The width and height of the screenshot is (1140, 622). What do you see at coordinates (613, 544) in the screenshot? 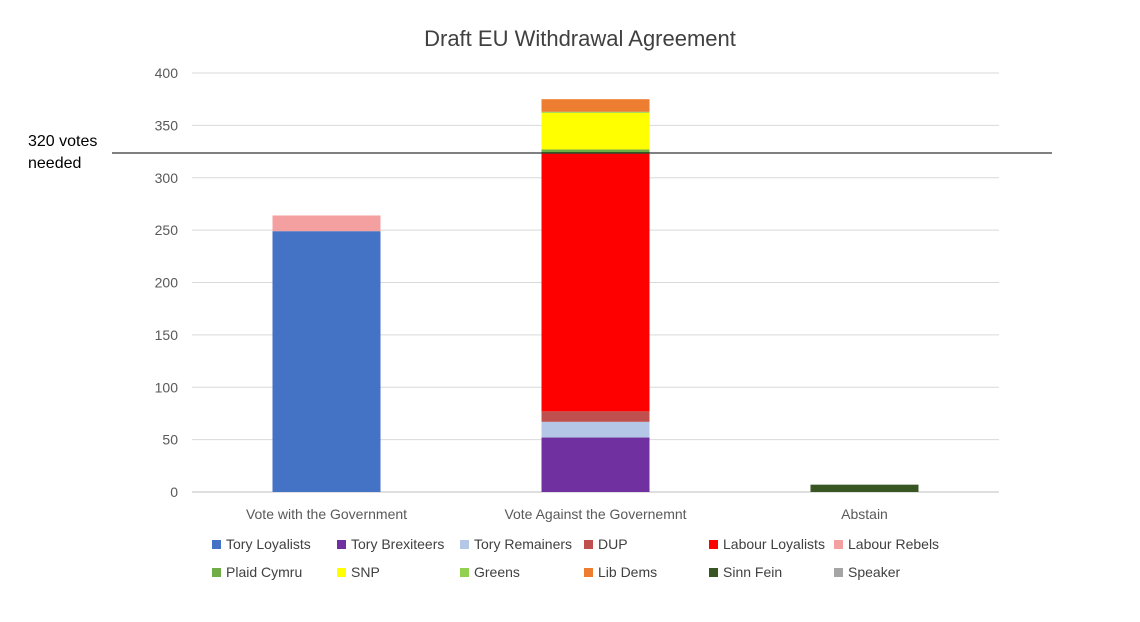
I see `legend-label: DUP` at bounding box center [613, 544].